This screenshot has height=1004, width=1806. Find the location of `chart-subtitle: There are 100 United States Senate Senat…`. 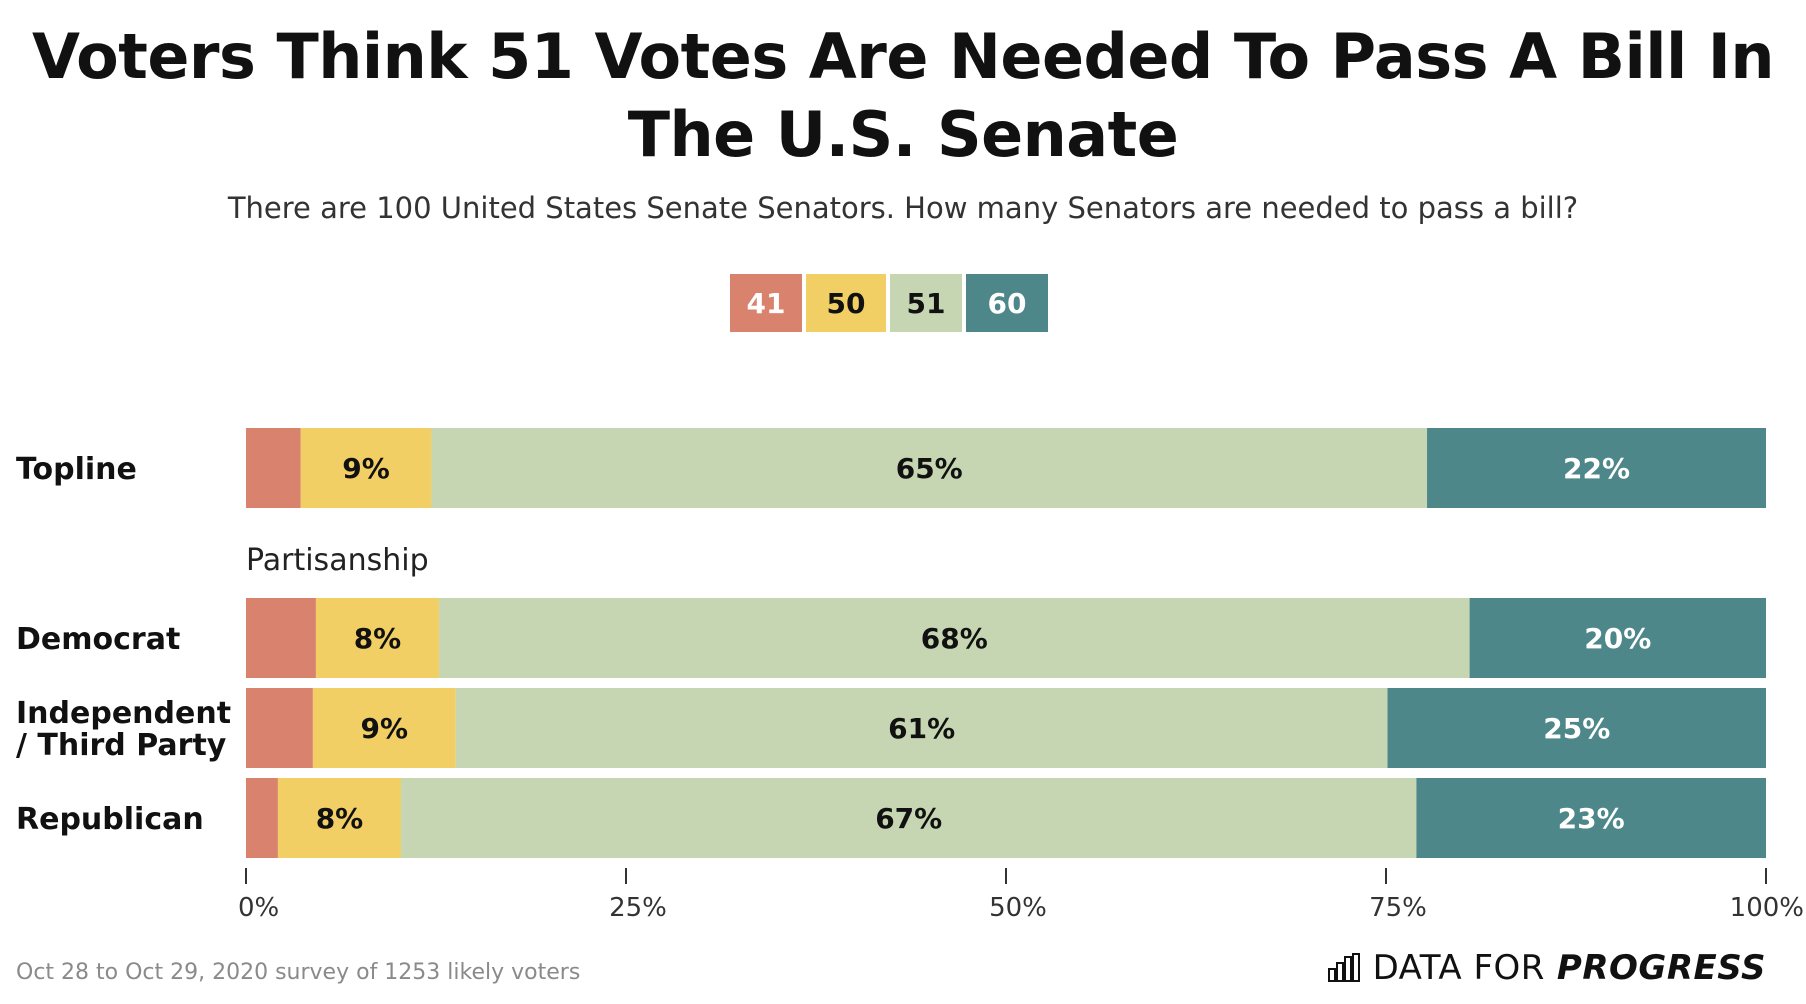

chart-subtitle: There are 100 United States Senate Senat… is located at coordinates (903, 208).